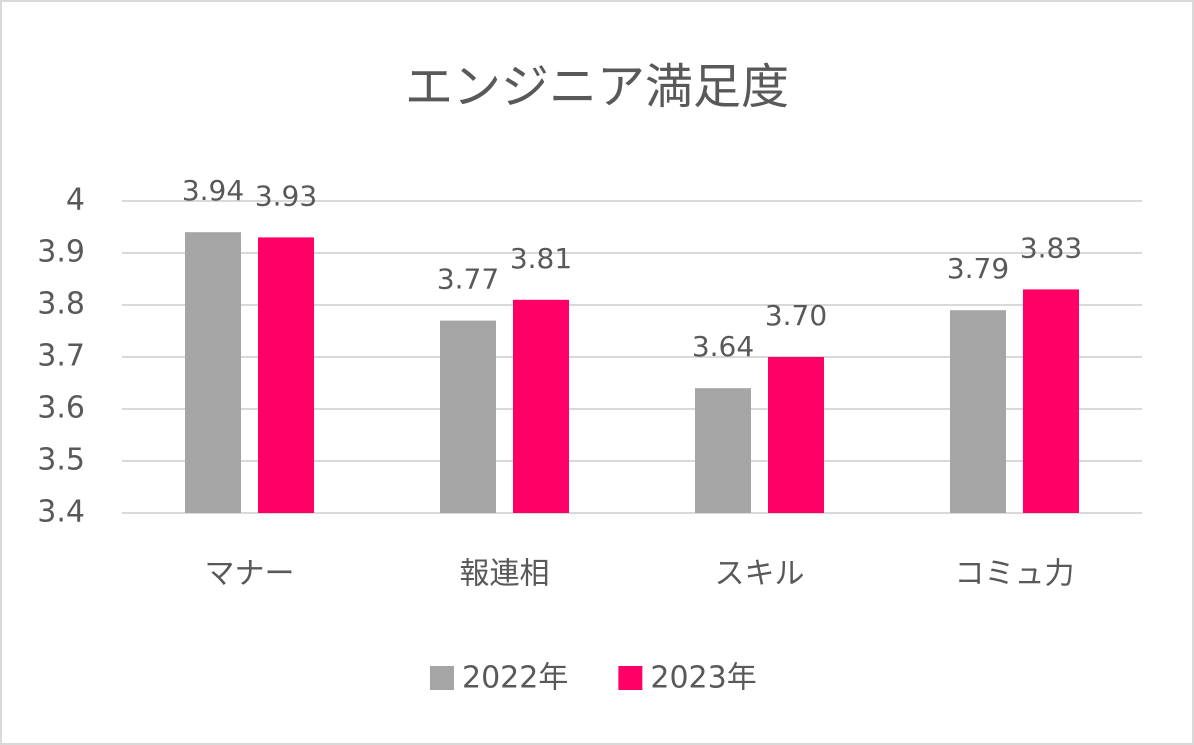 The width and height of the screenshot is (1194, 745). Describe the element at coordinates (250, 574) in the screenshot. I see `x-tick-label: マナー` at that location.